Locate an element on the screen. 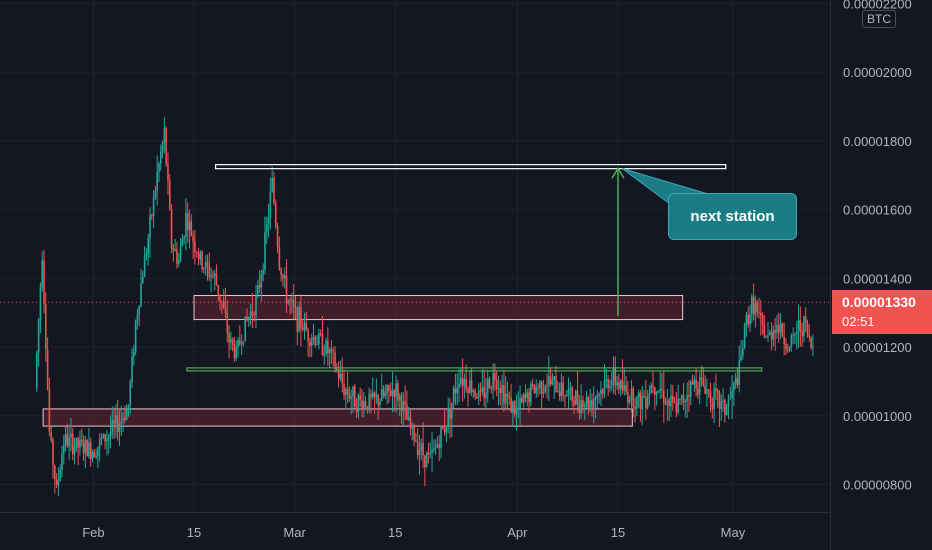 Image resolution: width=932 pixels, height=550 pixels. y-tick-label: 0.00001800 is located at coordinates (877, 141).